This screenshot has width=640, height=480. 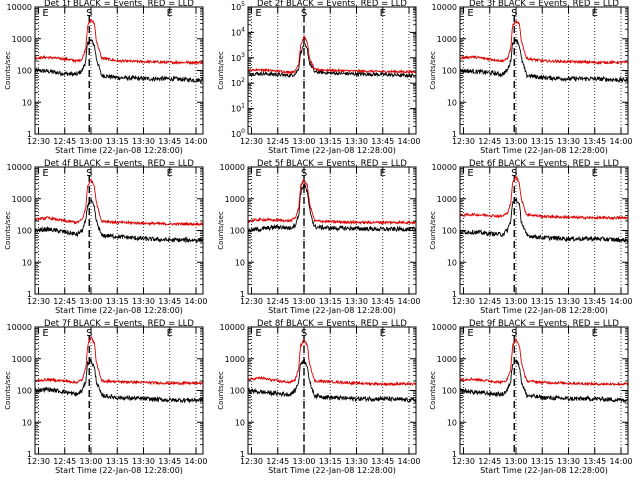 What do you see at coordinates (119, 4) in the screenshot?
I see `panel-title: Det 1f BLACK = Events, RED = LLD` at bounding box center [119, 4].